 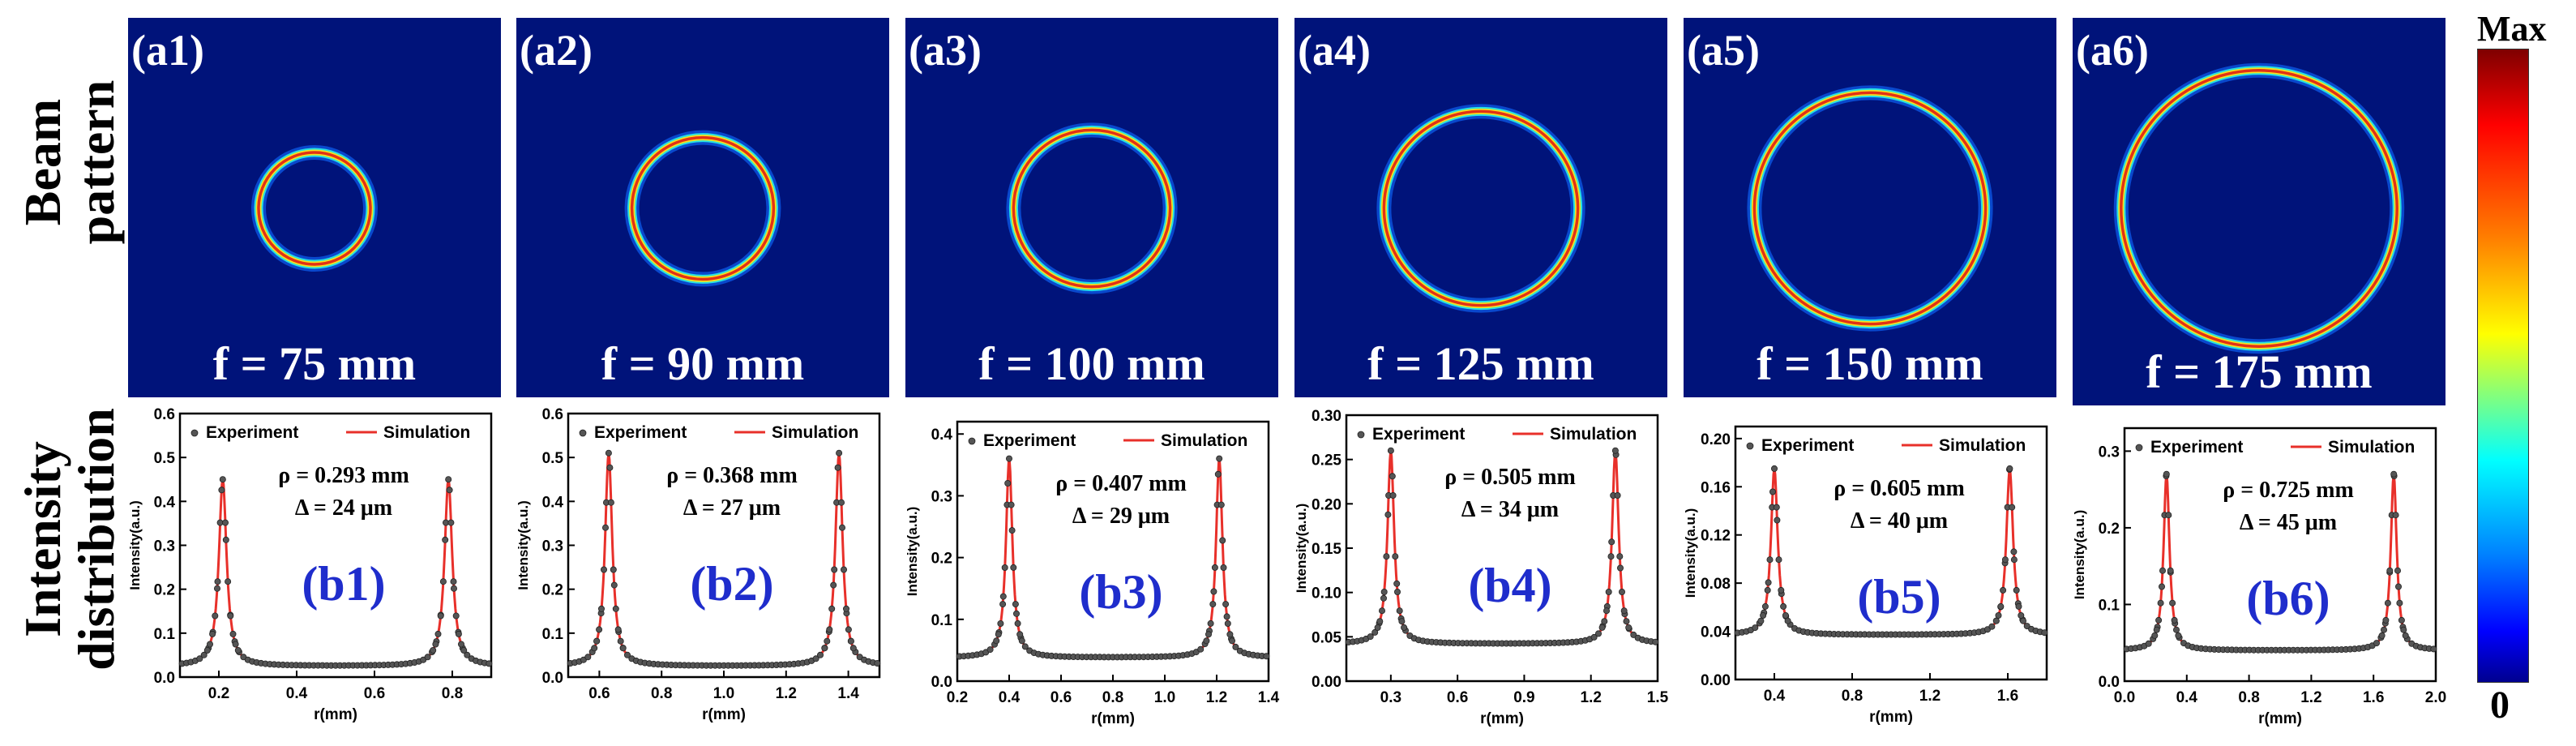 What do you see at coordinates (1852, 696) in the screenshot?
I see `x-tick-label: 0.8` at bounding box center [1852, 696].